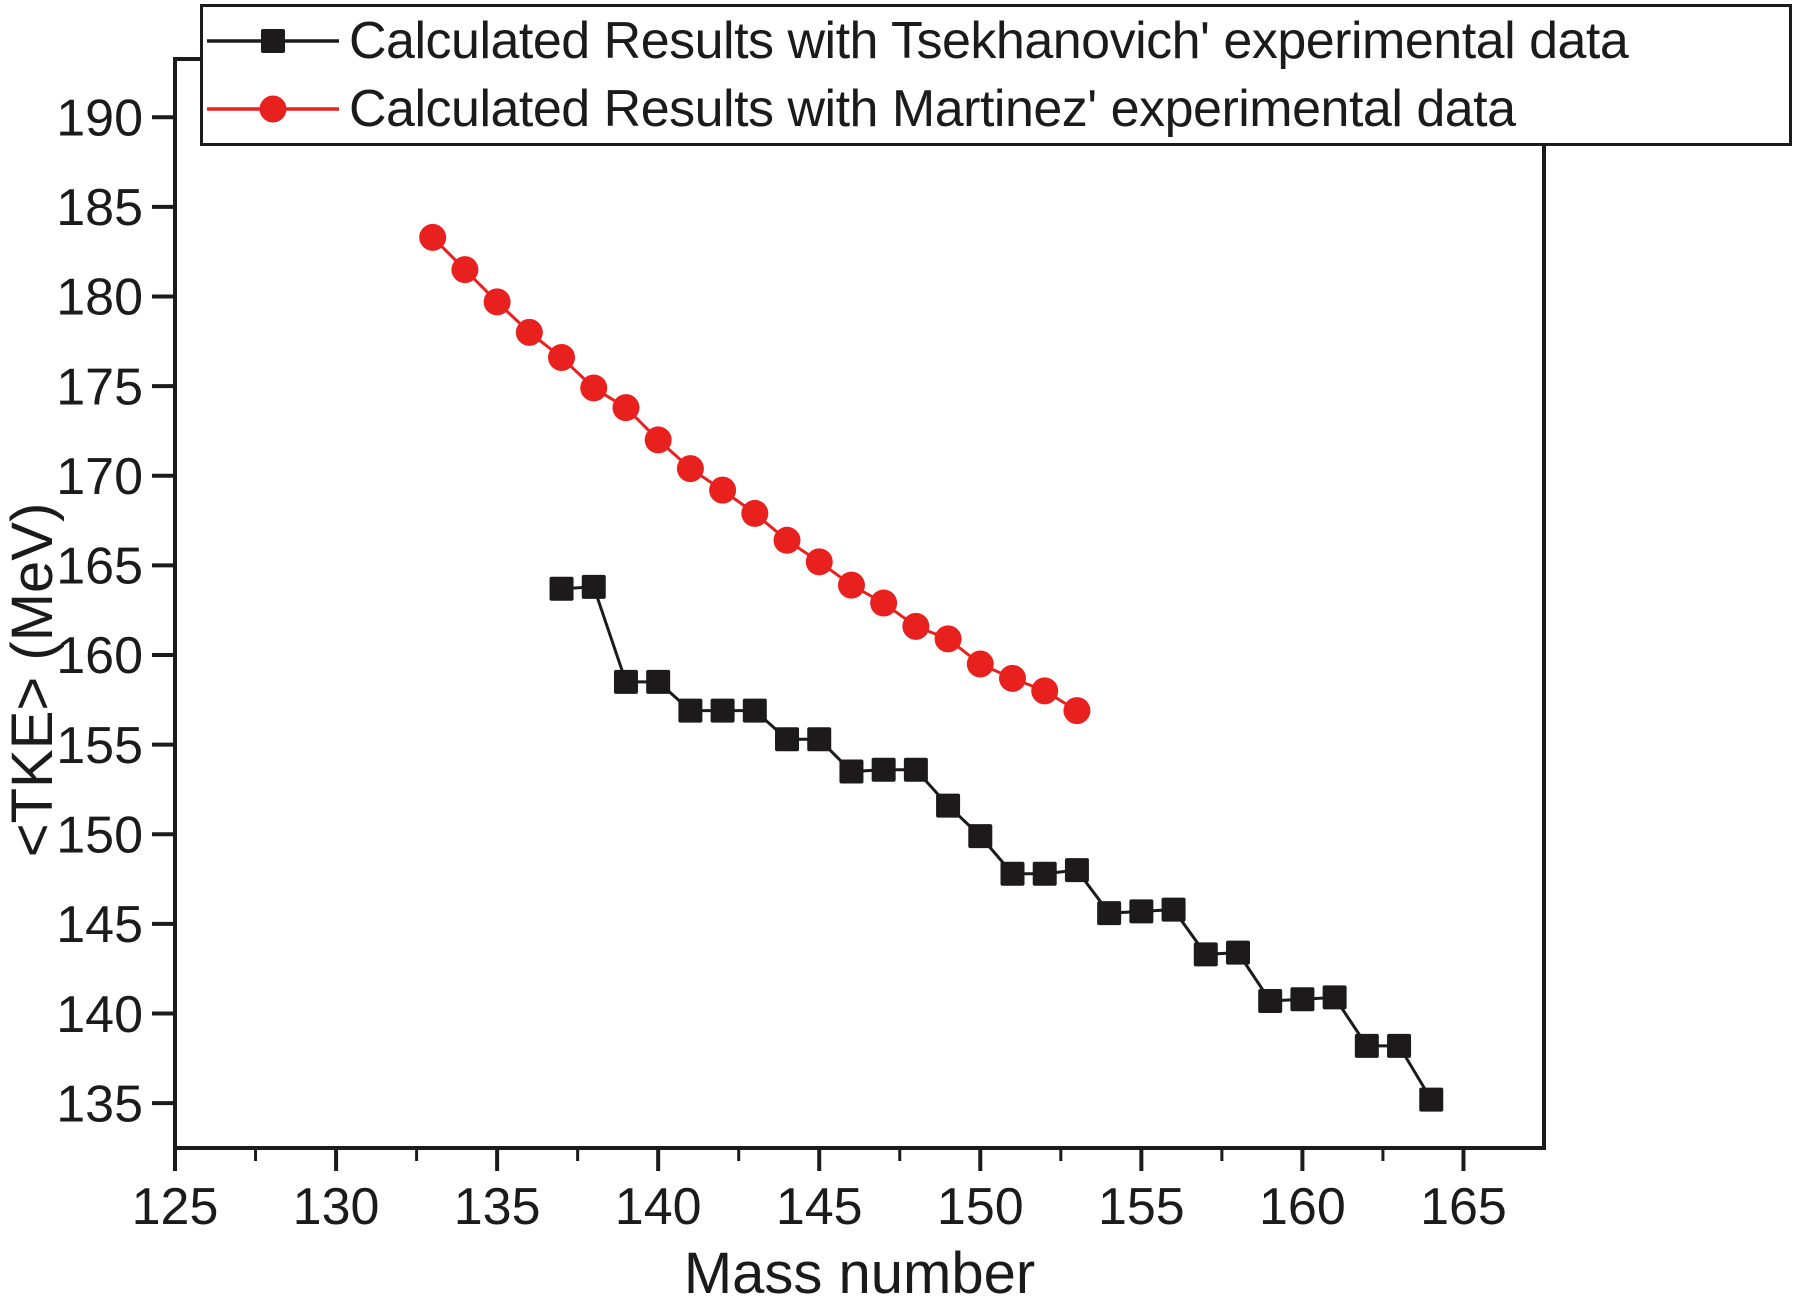  Describe the element at coordinates (1302, 1207) in the screenshot. I see `x-tick-label: 160` at that location.